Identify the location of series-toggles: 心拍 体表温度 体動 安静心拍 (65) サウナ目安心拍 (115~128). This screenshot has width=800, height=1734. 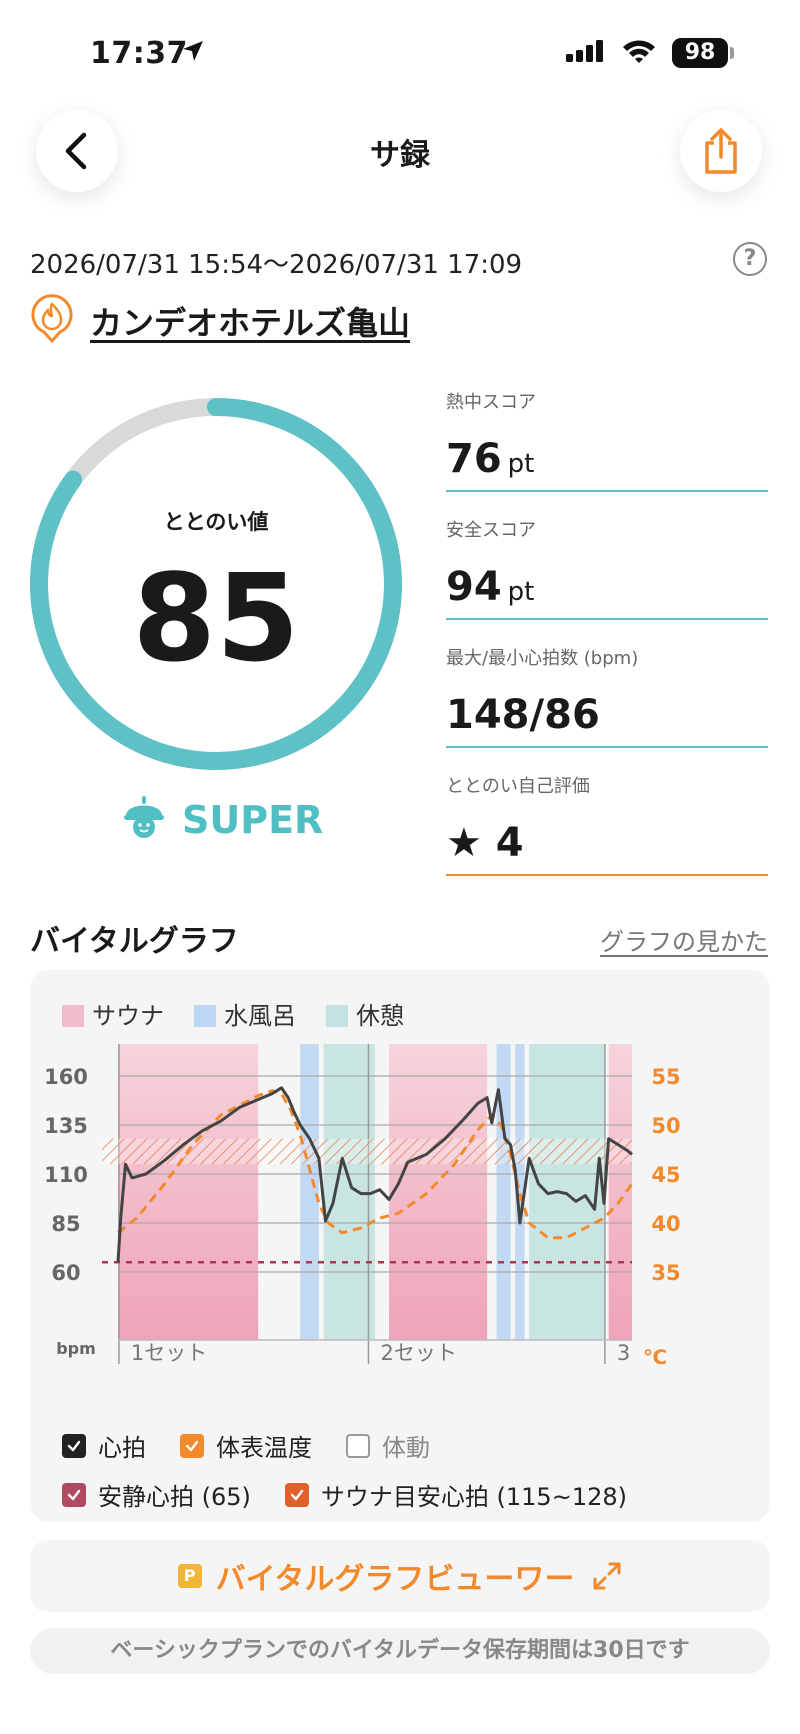
(344, 1477).